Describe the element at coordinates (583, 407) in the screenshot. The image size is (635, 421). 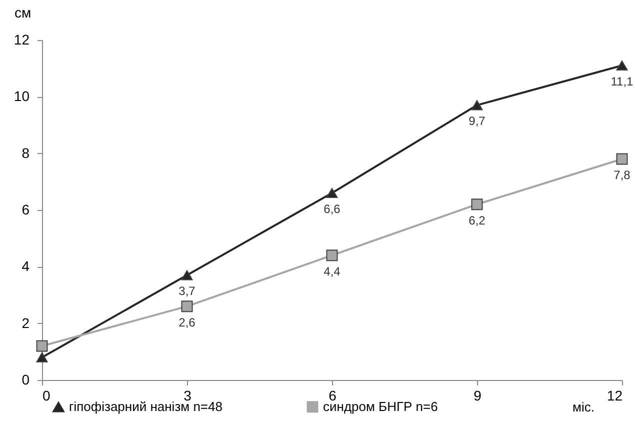
I see `x-axis-title: міс.` at that location.